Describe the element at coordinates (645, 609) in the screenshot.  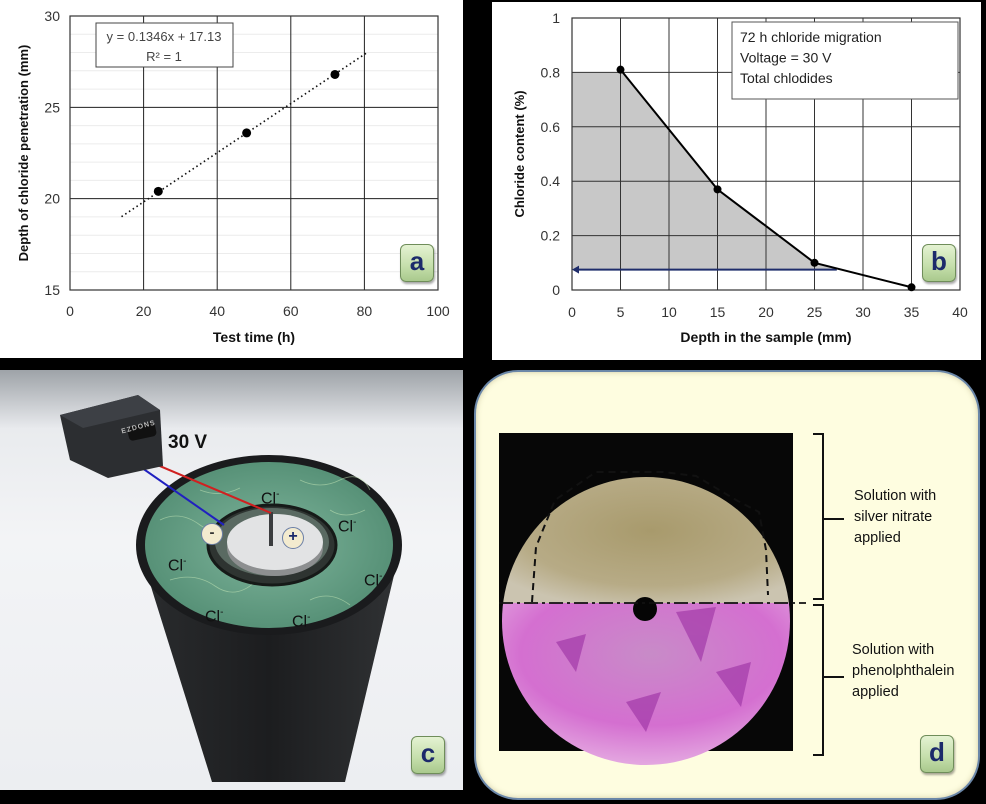
I see `anode-hole` at that location.